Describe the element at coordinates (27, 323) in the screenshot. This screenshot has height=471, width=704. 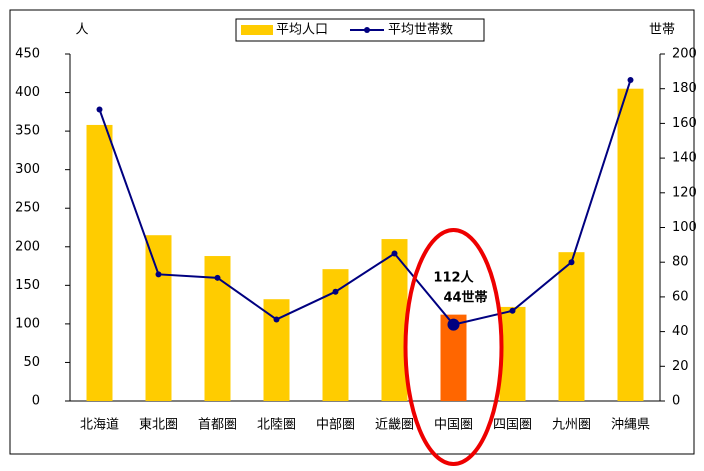
I see `y-tick-label: 100` at that location.